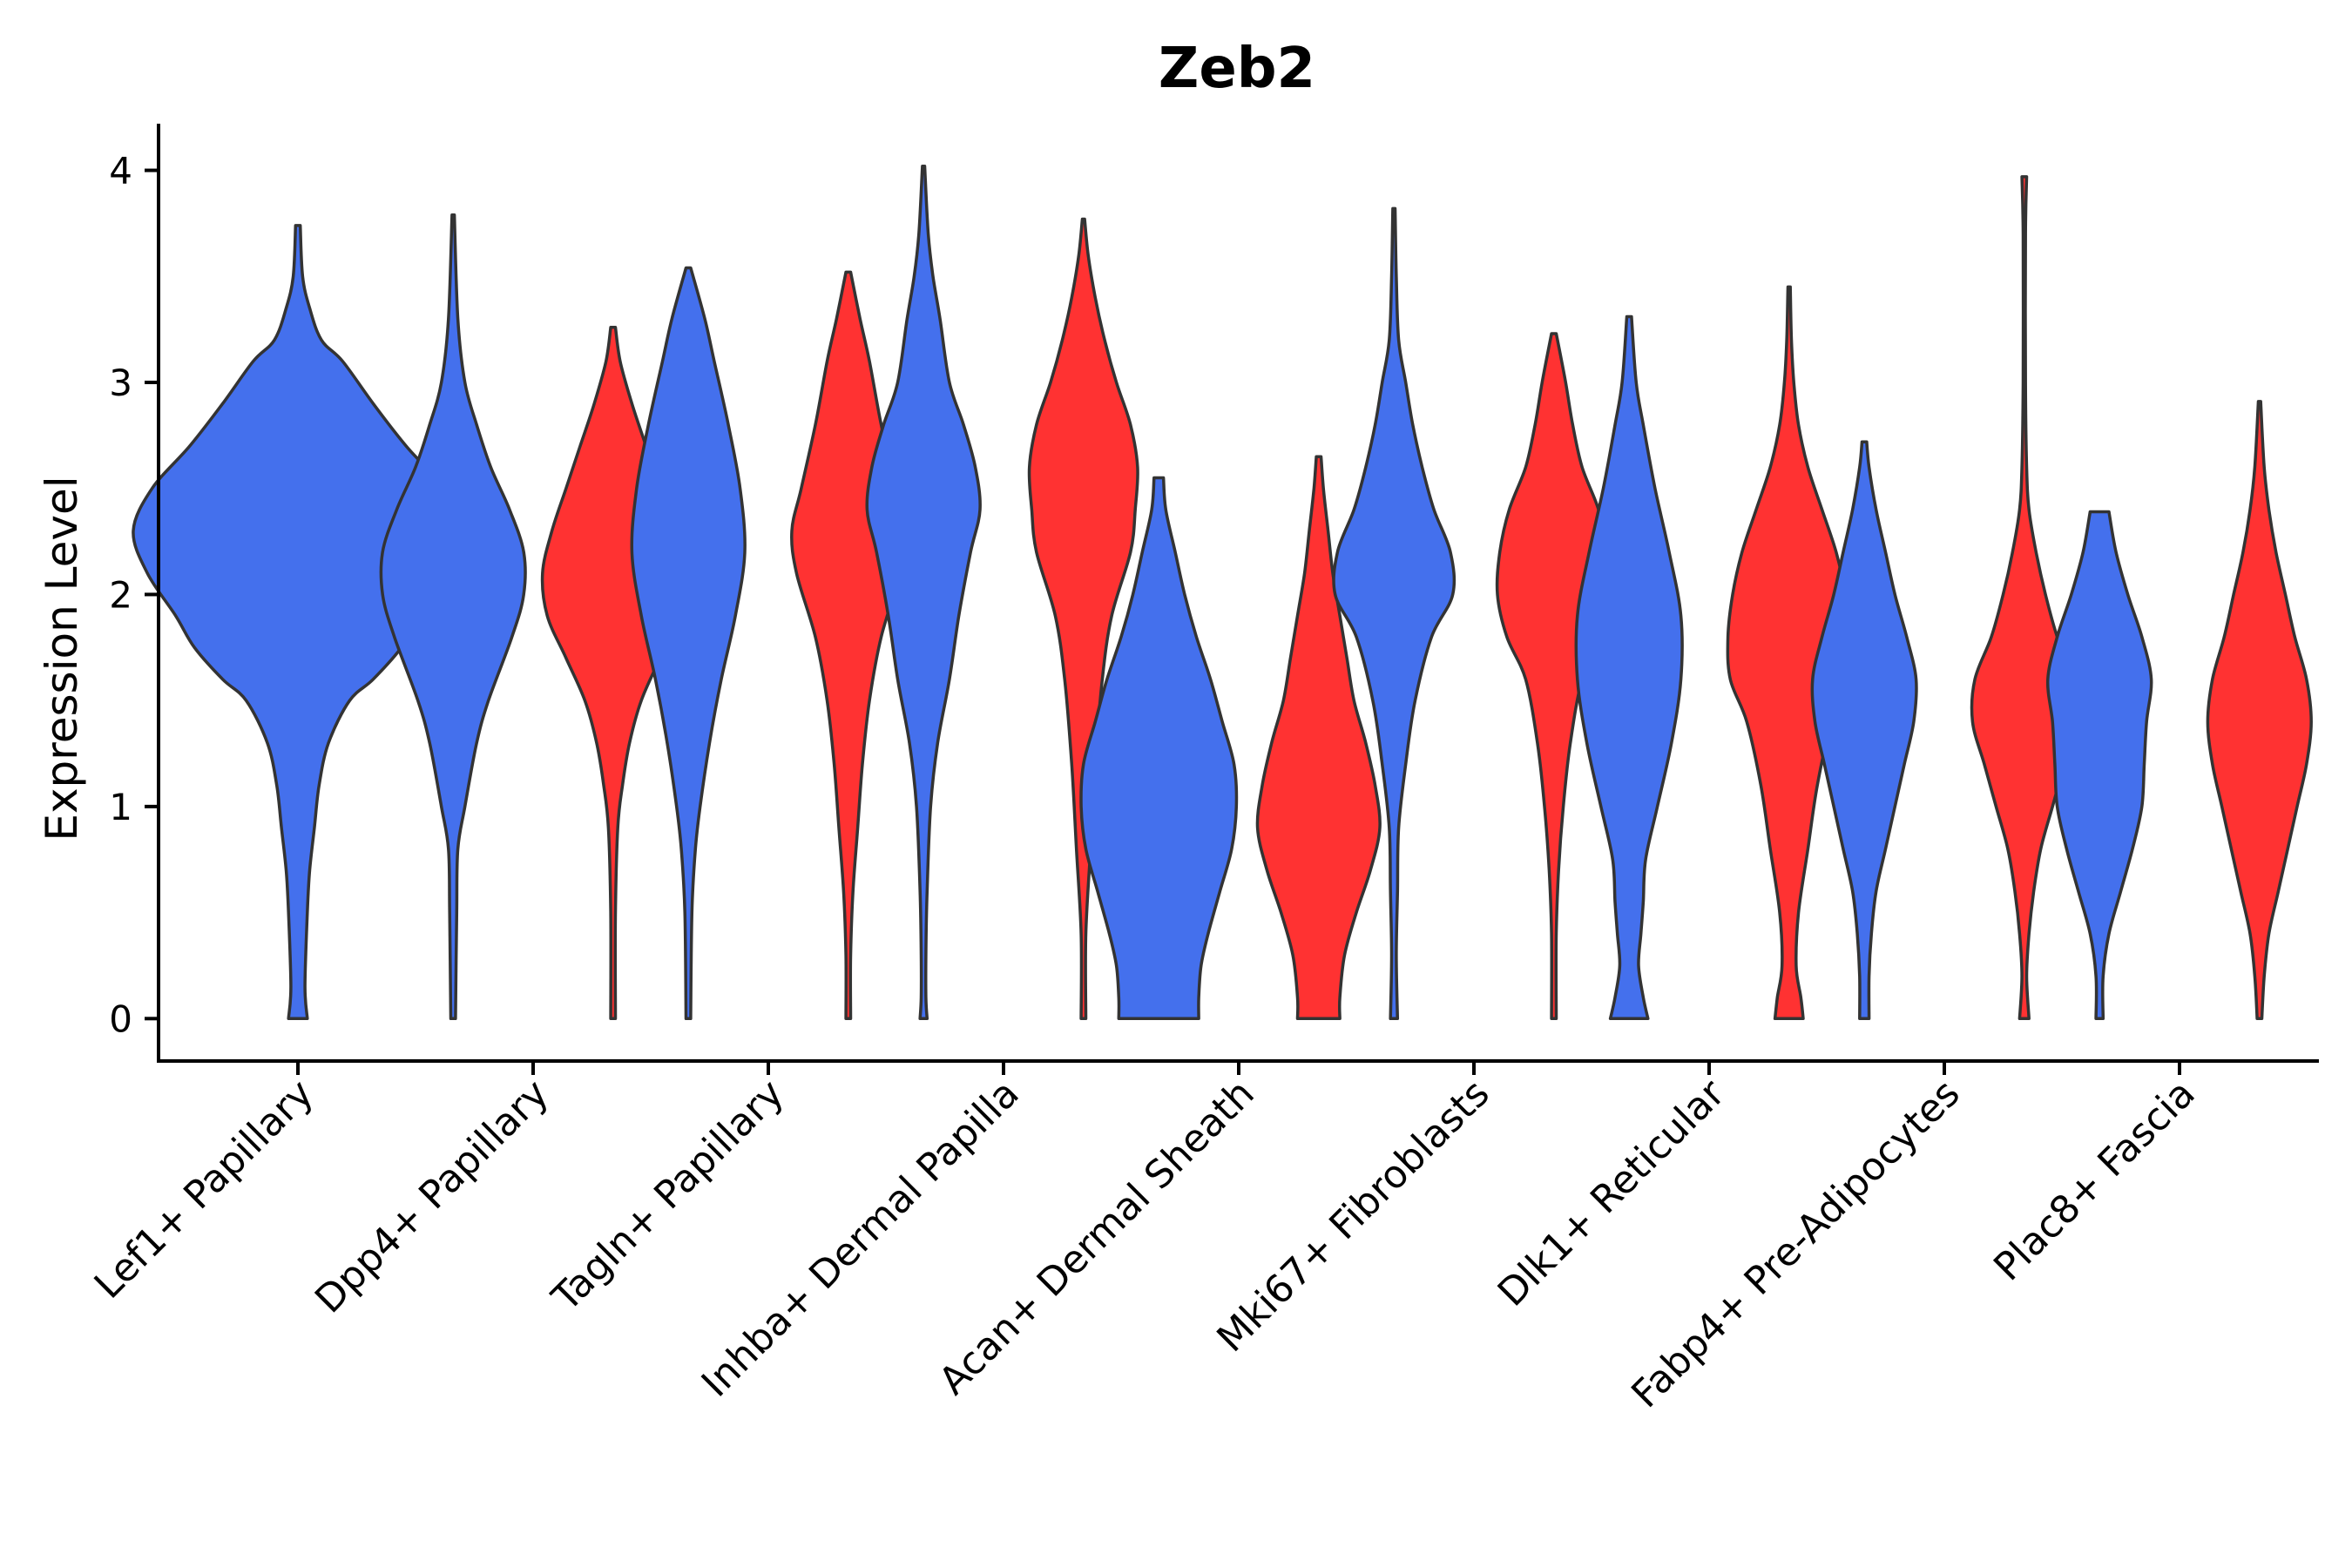 The height and width of the screenshot is (1568, 2352). Describe the element at coordinates (204, 1189) in the screenshot. I see `x-tick-label: Lef1+ Papillary` at that location.